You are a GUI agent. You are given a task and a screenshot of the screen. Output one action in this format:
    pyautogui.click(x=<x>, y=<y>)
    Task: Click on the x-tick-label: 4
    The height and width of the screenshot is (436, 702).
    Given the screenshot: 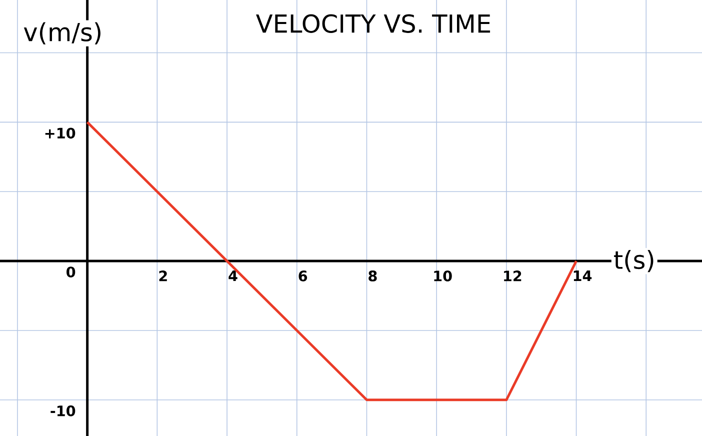 What is the action you would take?
    pyautogui.click(x=233, y=275)
    